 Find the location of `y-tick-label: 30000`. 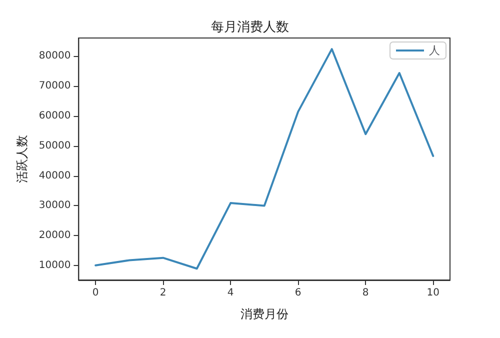

y-tick-label: 30000 is located at coordinates (54, 206).